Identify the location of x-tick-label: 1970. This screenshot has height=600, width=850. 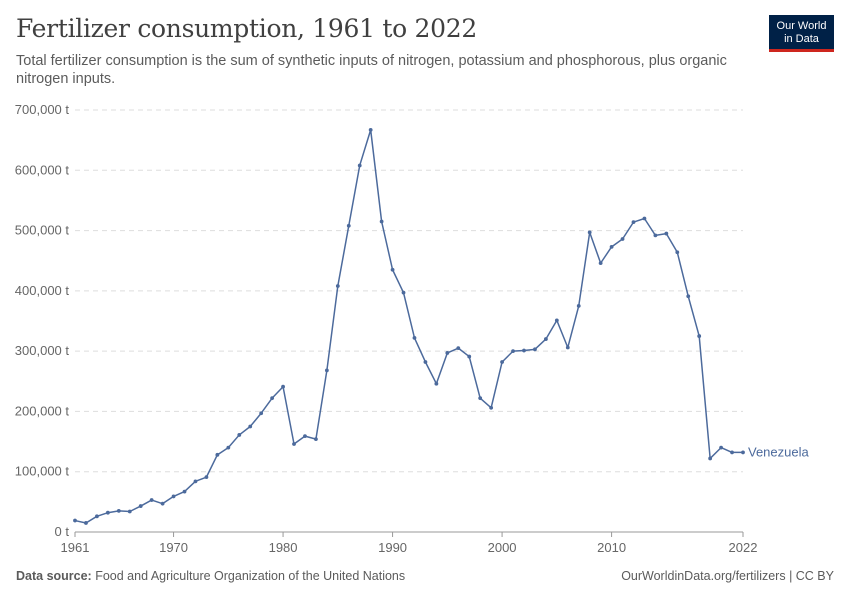
(173, 547).